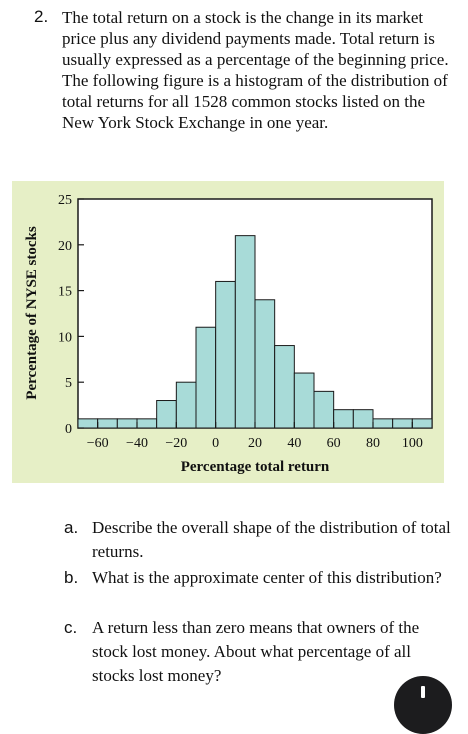 The height and width of the screenshot is (734, 468). I want to click on y-tick-label: 10, so click(65, 337).